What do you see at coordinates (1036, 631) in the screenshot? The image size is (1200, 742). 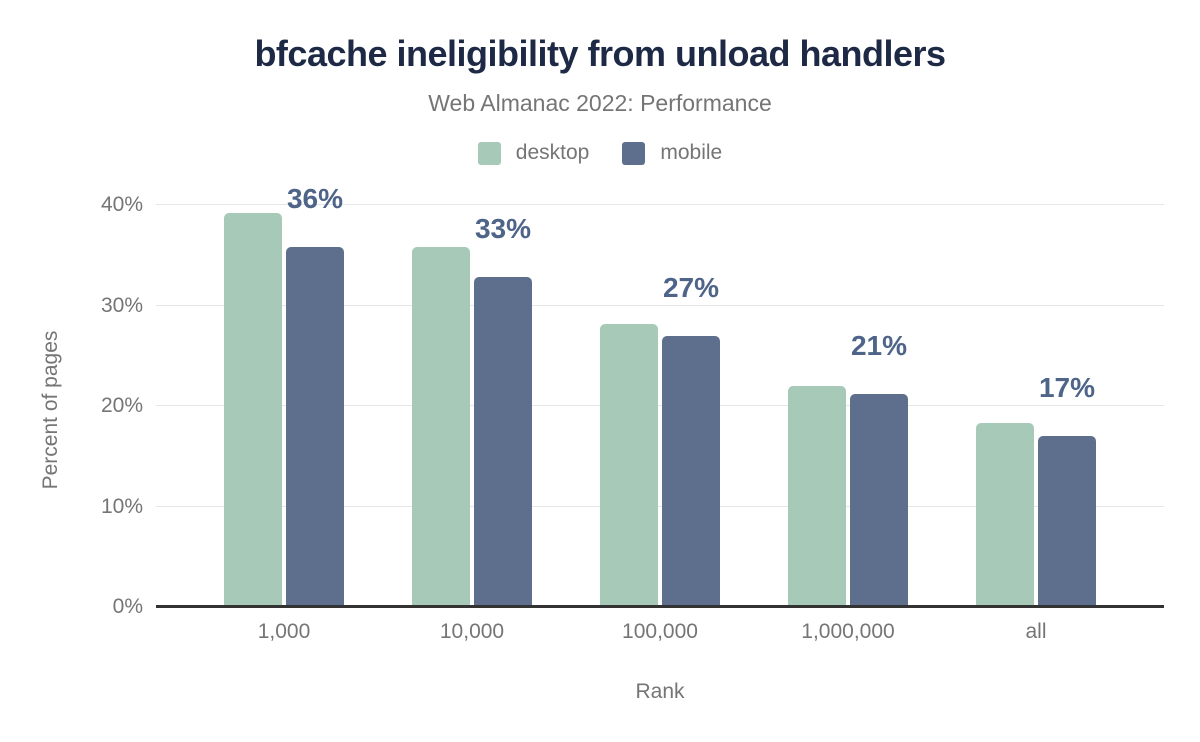 I see `x-tick-label: all` at bounding box center [1036, 631].